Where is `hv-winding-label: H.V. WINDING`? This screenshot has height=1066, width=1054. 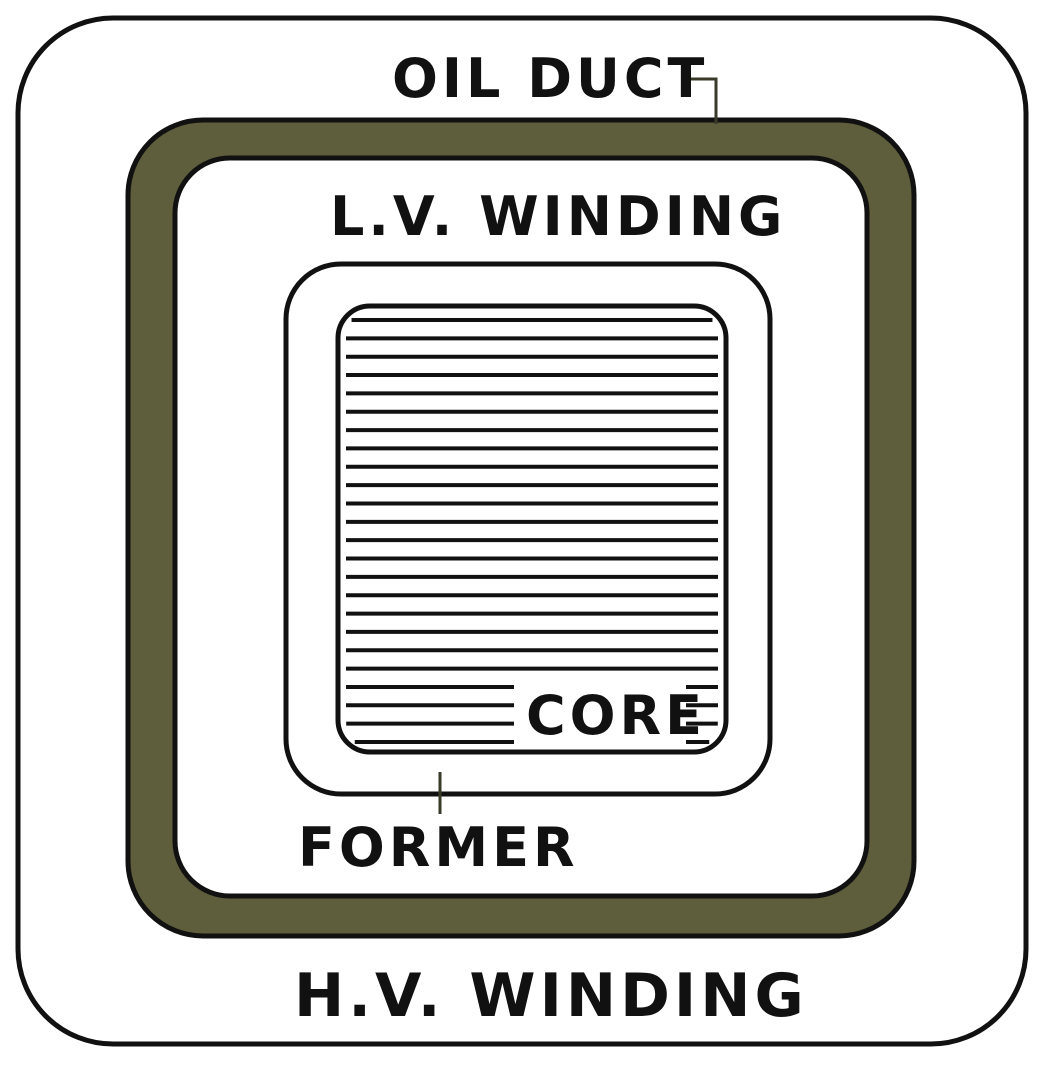 hv-winding-label: H.V. WINDING is located at coordinates (551, 996).